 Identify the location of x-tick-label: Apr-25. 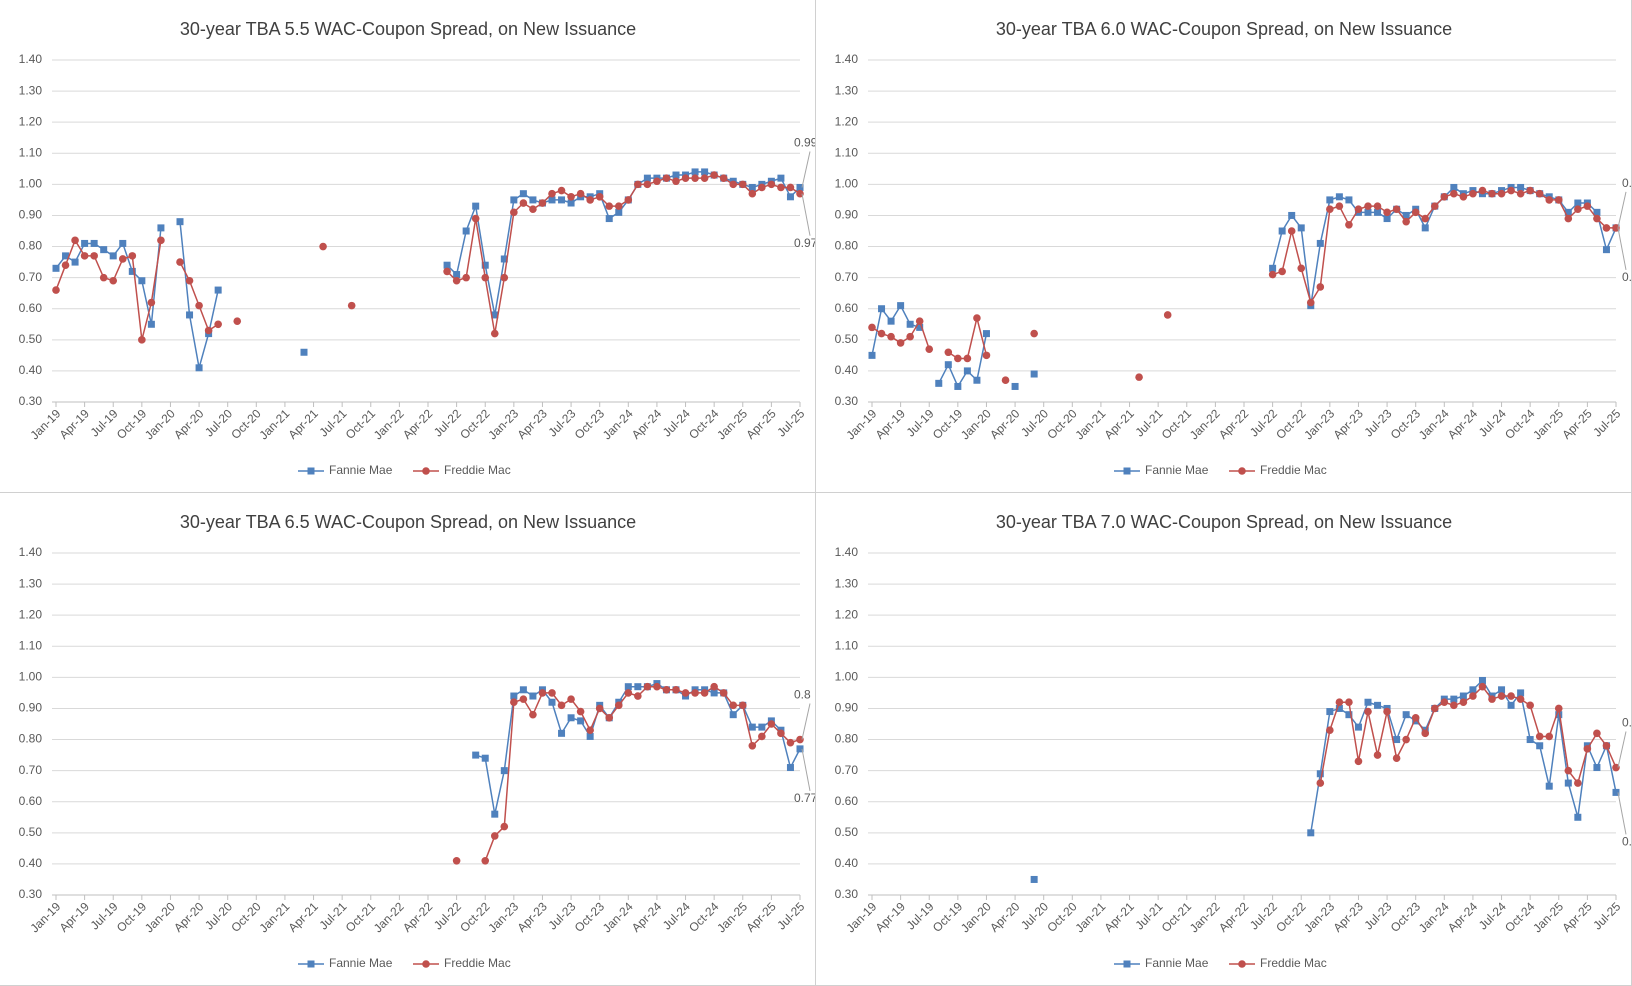
(1577, 917).